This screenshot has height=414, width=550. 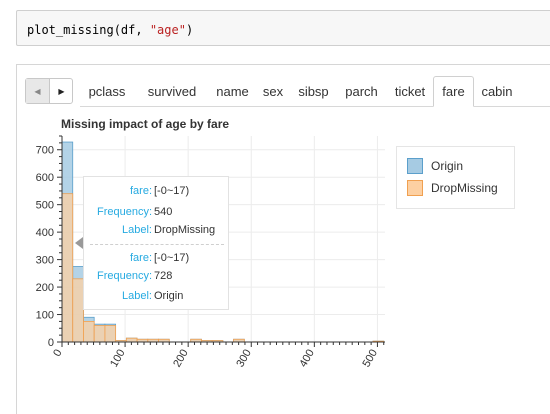 I want to click on x-tick-label: 400, so click(x=307, y=359).